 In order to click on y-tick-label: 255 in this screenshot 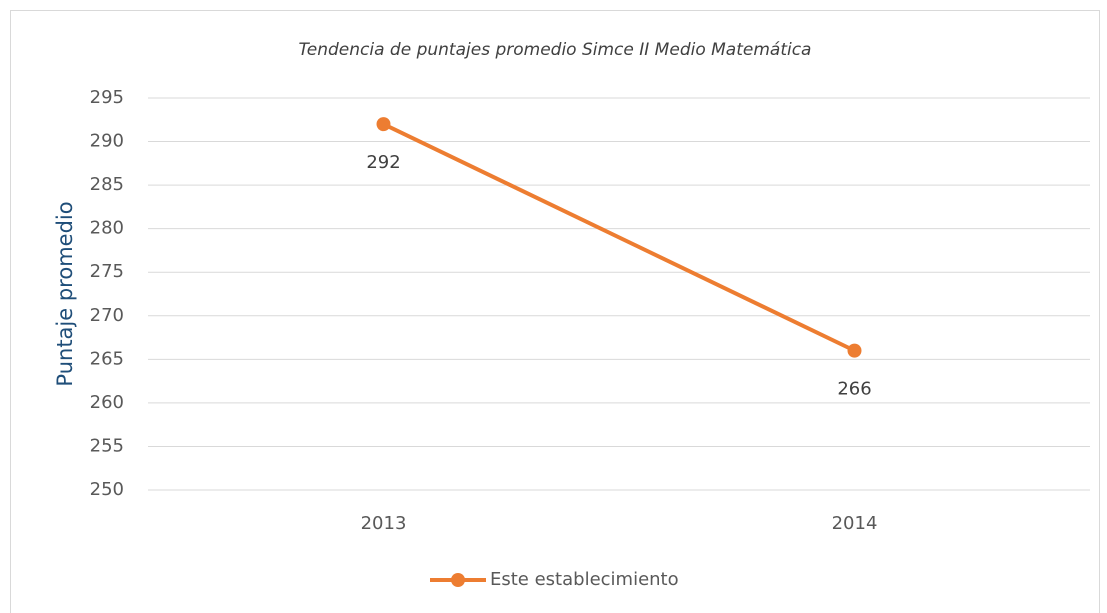, I will do `click(107, 445)`.